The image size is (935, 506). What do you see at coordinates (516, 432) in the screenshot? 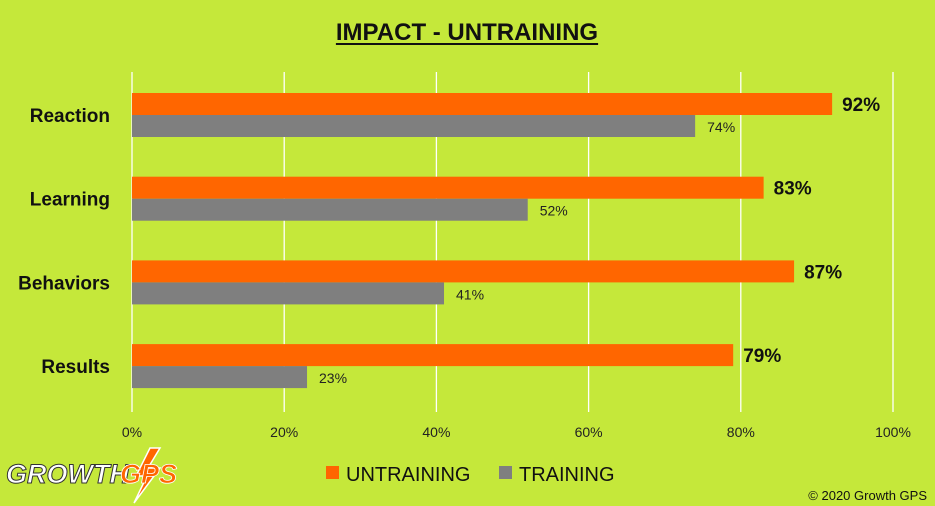
I see `x-axis-ticks: 0% 20% 40% 60% 80% 100%` at bounding box center [516, 432].